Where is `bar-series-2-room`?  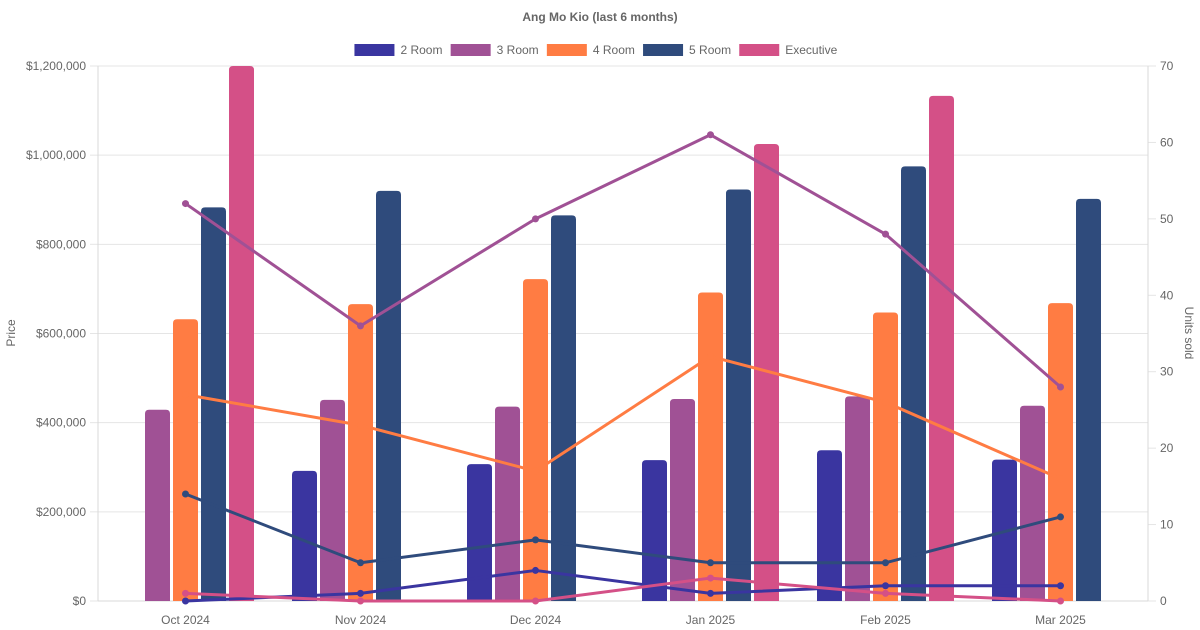 bar-series-2-room is located at coordinates (654, 525).